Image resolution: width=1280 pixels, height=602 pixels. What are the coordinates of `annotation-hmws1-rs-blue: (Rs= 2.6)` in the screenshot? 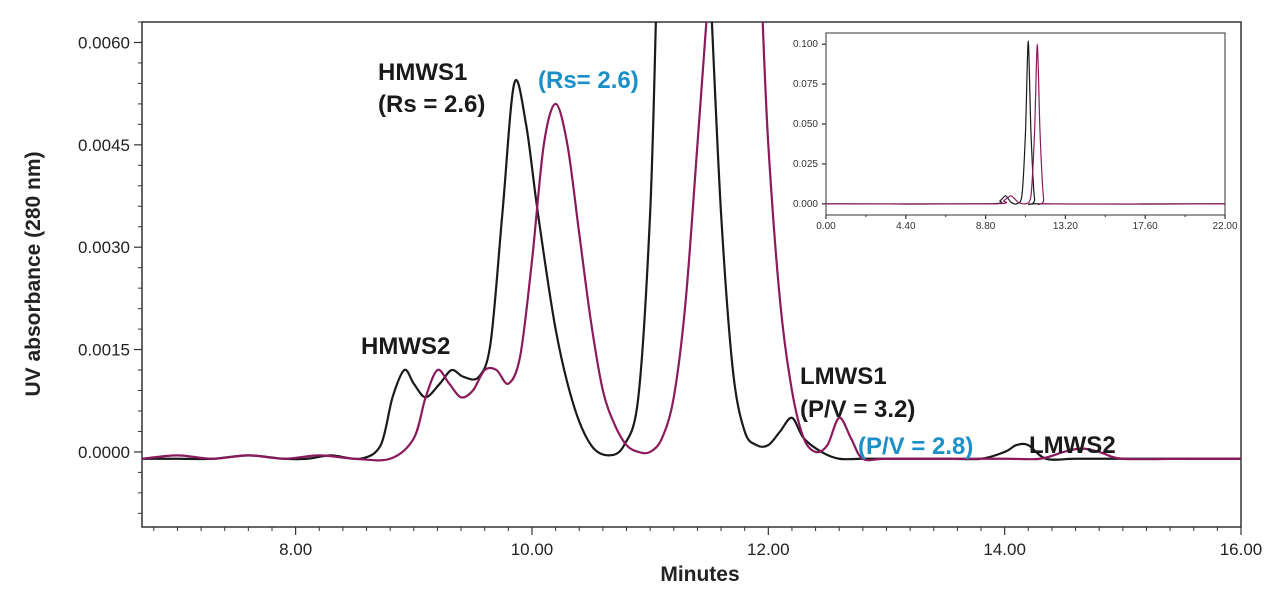 It's located at (588, 80).